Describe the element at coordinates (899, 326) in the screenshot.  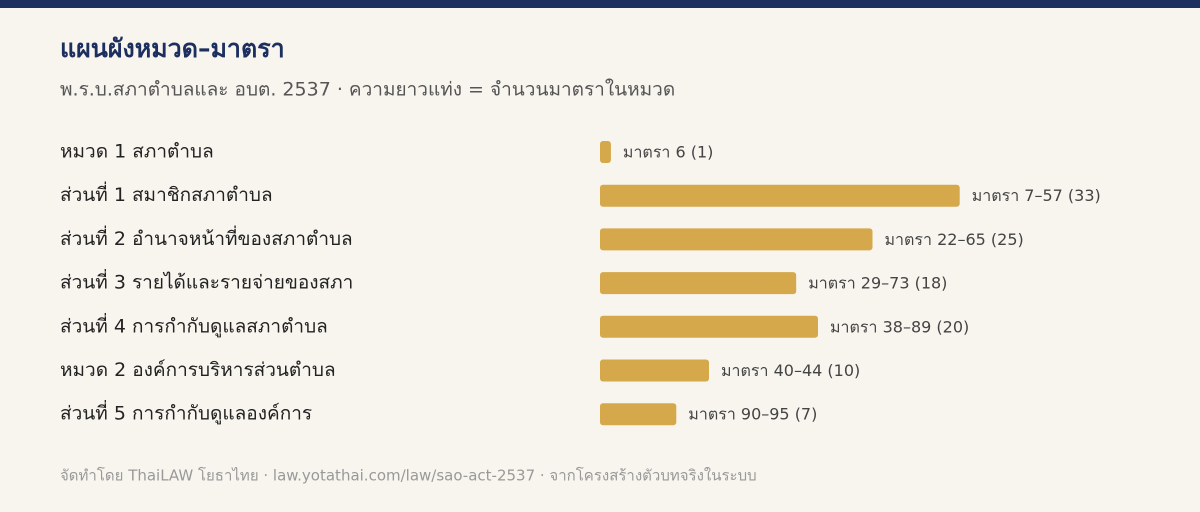
I see `value-label: มาตรา 38–89 (20)` at that location.